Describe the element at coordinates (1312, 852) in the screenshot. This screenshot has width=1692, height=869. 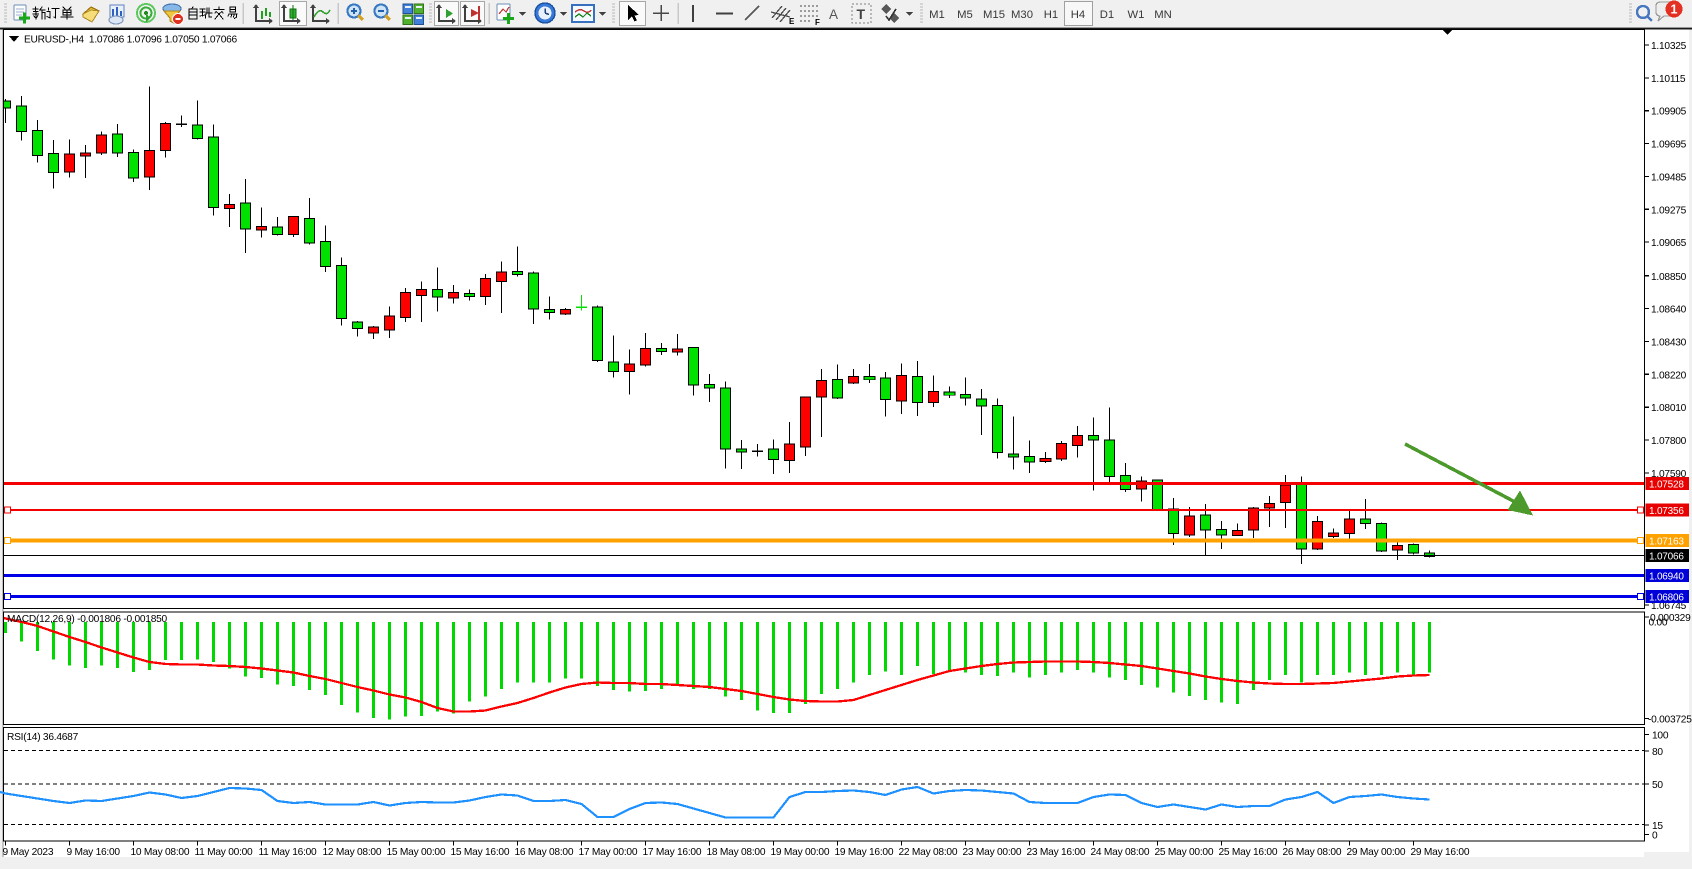
I see `svg-text: 26 May 08:00` at that location.